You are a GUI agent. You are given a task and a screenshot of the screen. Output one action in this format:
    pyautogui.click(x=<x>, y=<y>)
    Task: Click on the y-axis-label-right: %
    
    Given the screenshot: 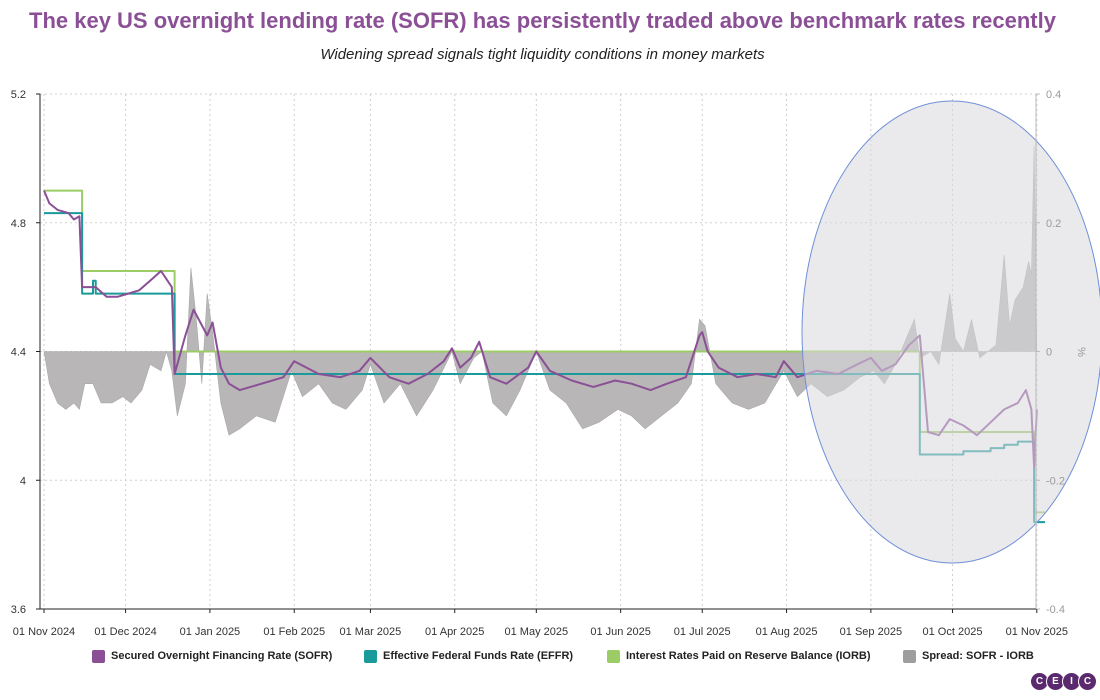 What is the action you would take?
    pyautogui.click(x=1081, y=352)
    